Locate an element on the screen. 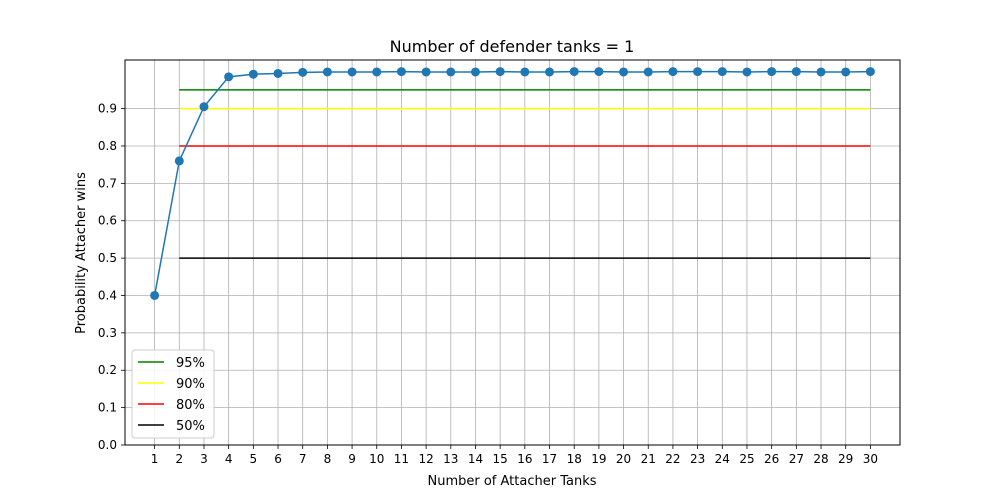 The image size is (1000, 500). x-tick-label: 19 is located at coordinates (598, 459).